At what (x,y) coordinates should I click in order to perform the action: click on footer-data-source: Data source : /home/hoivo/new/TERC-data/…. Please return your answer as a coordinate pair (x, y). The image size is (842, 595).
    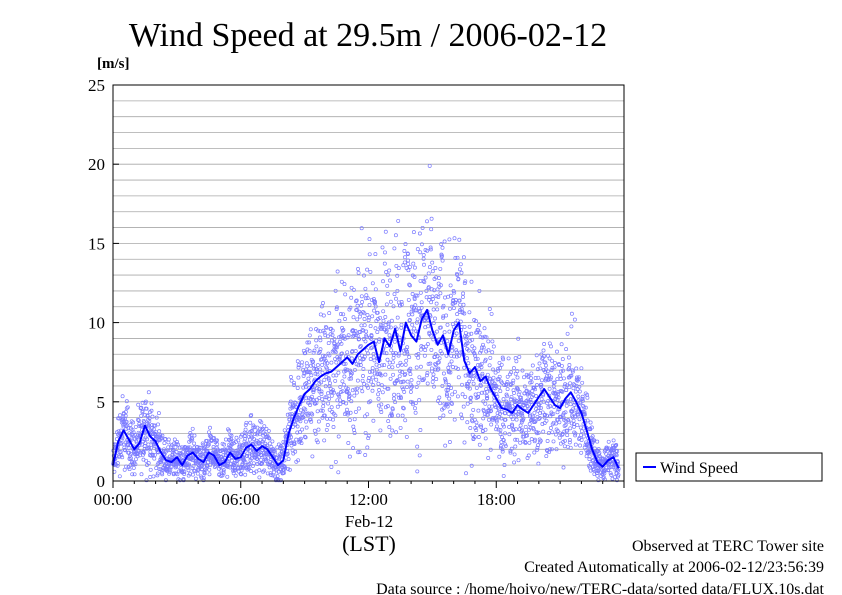
    Looking at the image, I should click on (600, 588).